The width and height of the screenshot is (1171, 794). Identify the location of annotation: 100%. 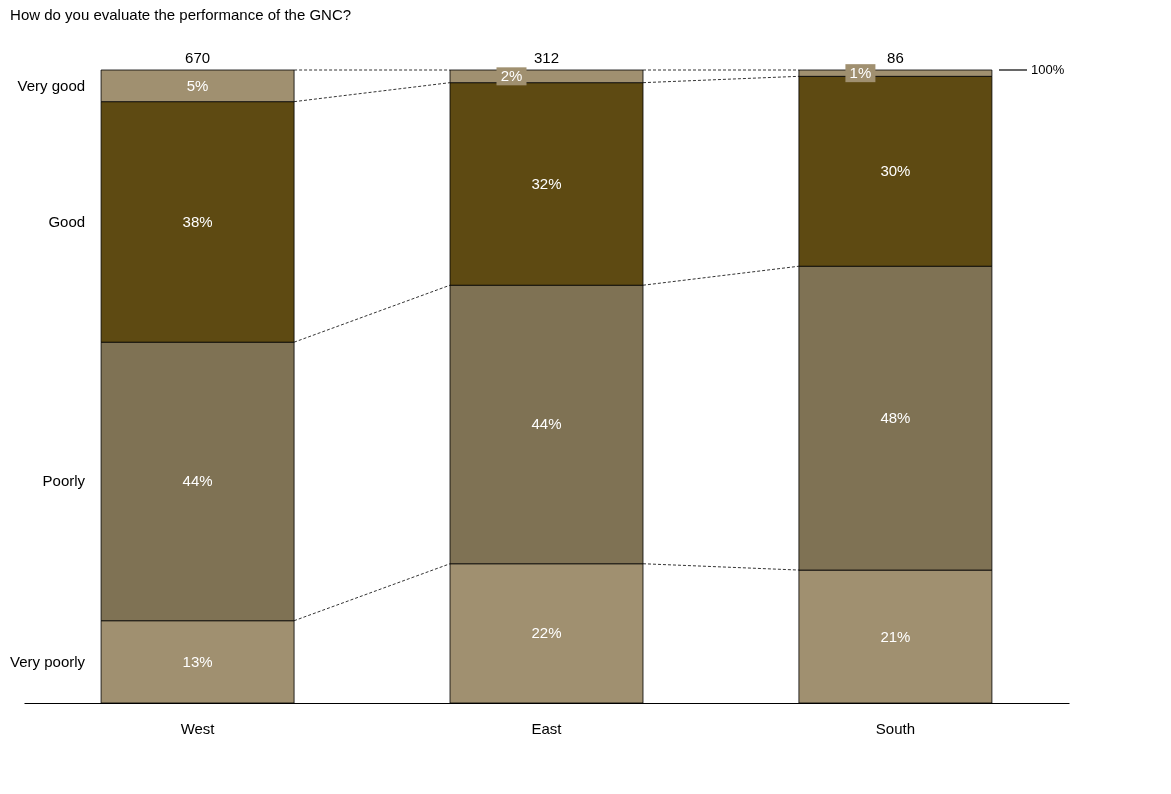
(1048, 69).